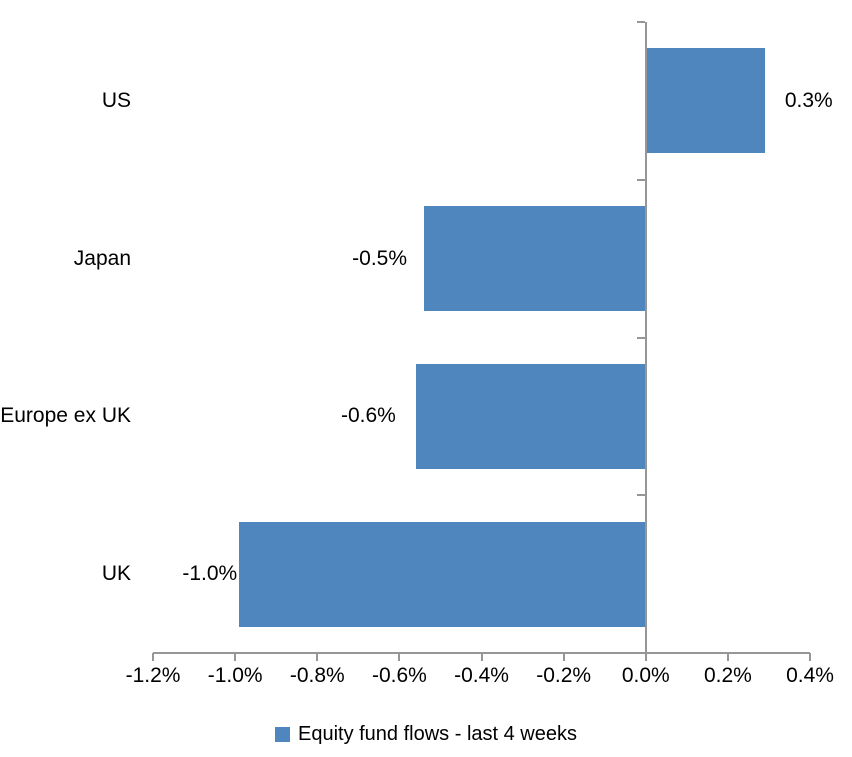  Describe the element at coordinates (65, 416) in the screenshot. I see `category-label-europe-ex-uk: Europe ex UK` at that location.